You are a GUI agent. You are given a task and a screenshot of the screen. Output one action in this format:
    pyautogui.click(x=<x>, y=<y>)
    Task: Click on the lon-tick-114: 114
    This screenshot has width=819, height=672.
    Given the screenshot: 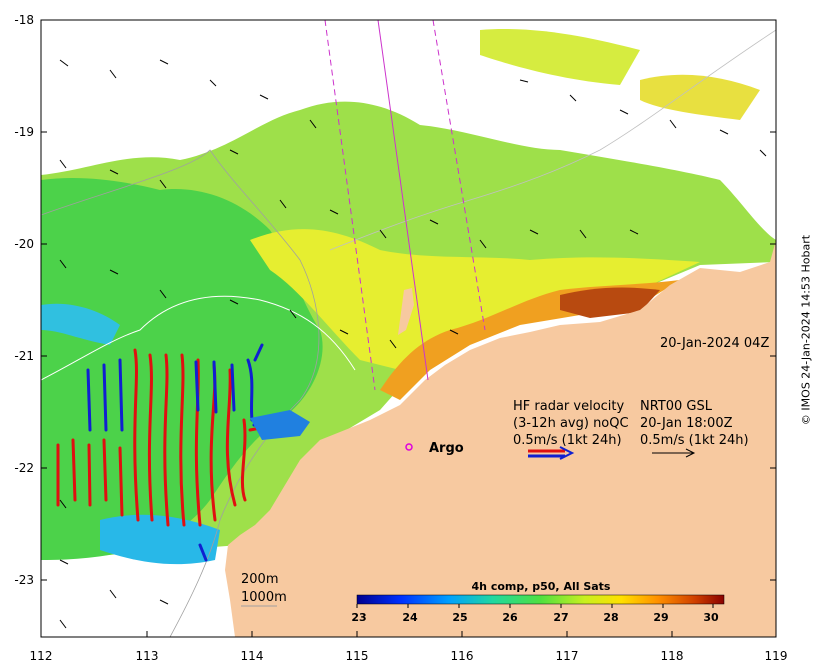 What is the action you would take?
    pyautogui.click(x=252, y=656)
    